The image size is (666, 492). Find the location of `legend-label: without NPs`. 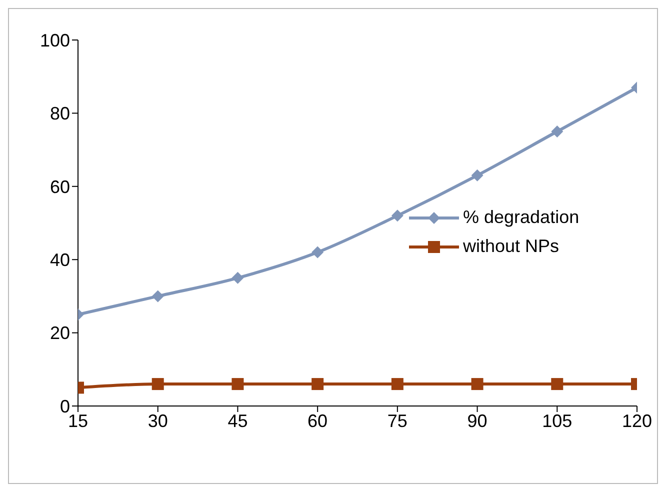

legend-label: without NPs is located at coordinates (511, 246).